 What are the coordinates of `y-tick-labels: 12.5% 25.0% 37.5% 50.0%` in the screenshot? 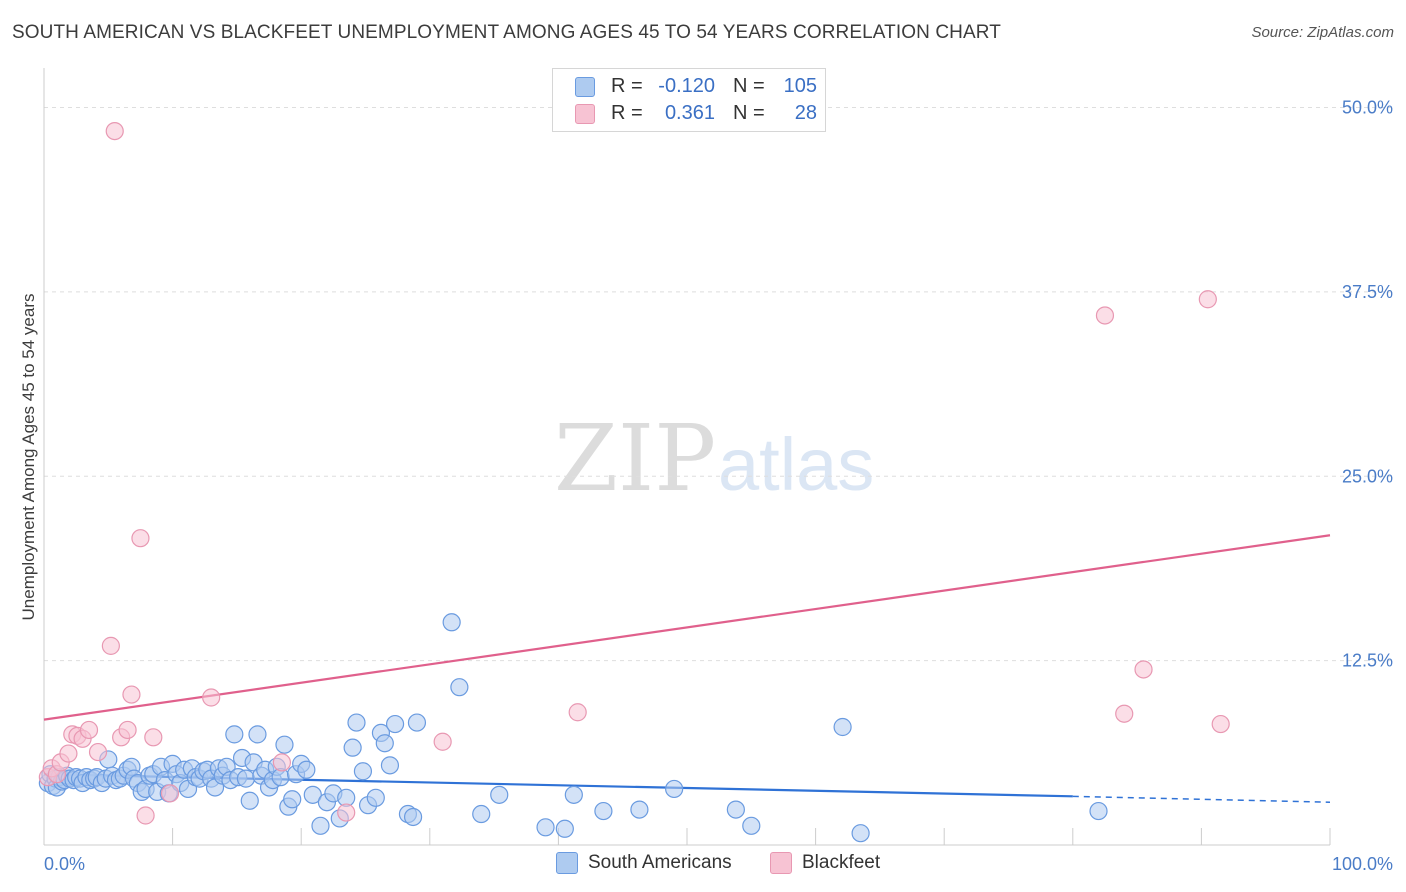 It's located at (1367, 384).